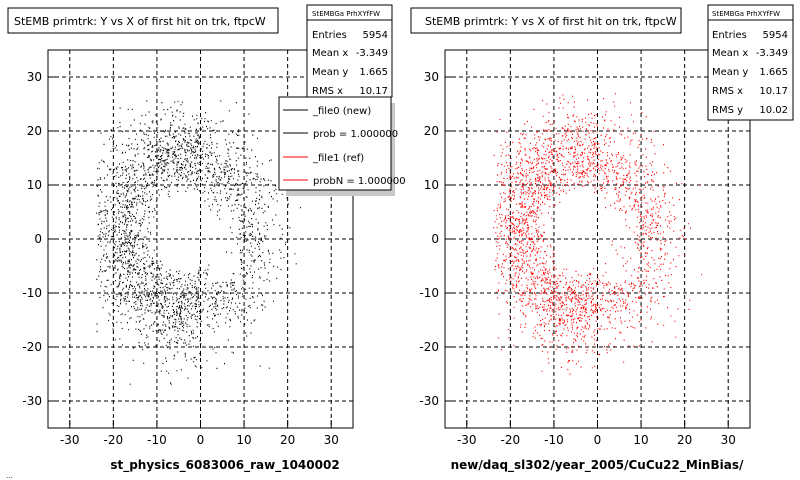 This screenshot has height=480, width=800. What do you see at coordinates (34, 185) in the screenshot?
I see `left-y-tick-label: 10` at bounding box center [34, 185].